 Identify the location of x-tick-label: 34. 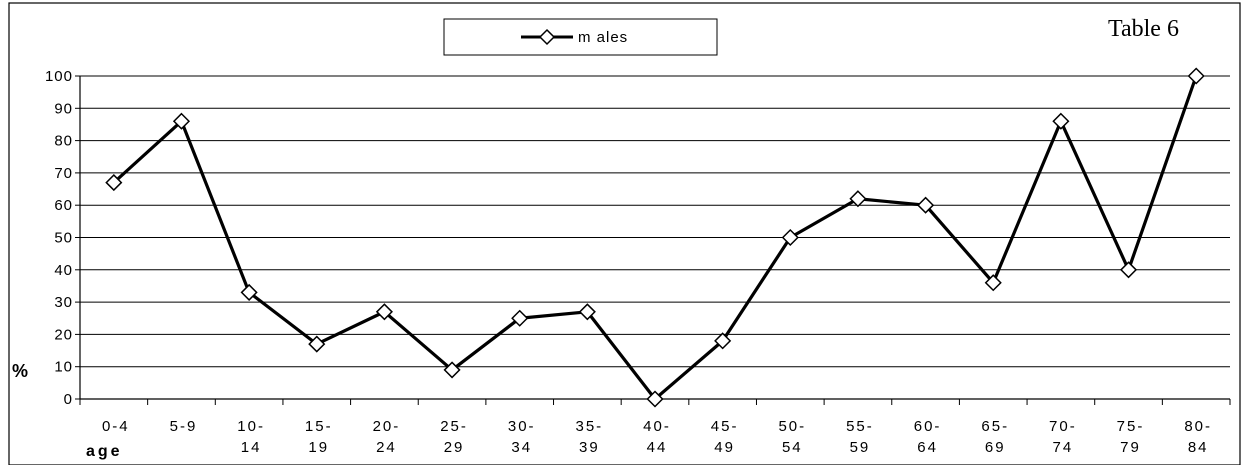
(521, 447).